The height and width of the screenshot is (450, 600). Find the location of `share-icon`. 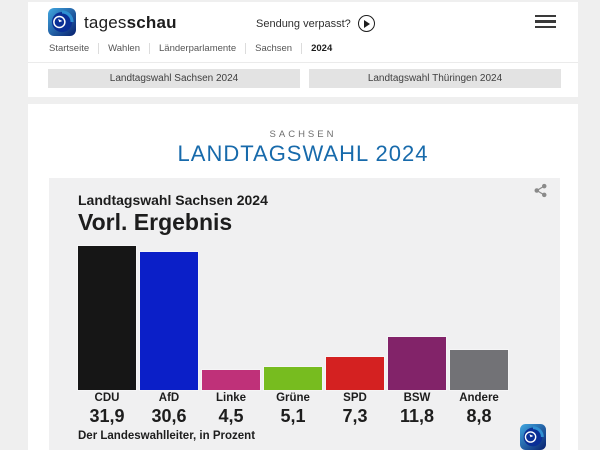

share-icon is located at coordinates (540, 190).